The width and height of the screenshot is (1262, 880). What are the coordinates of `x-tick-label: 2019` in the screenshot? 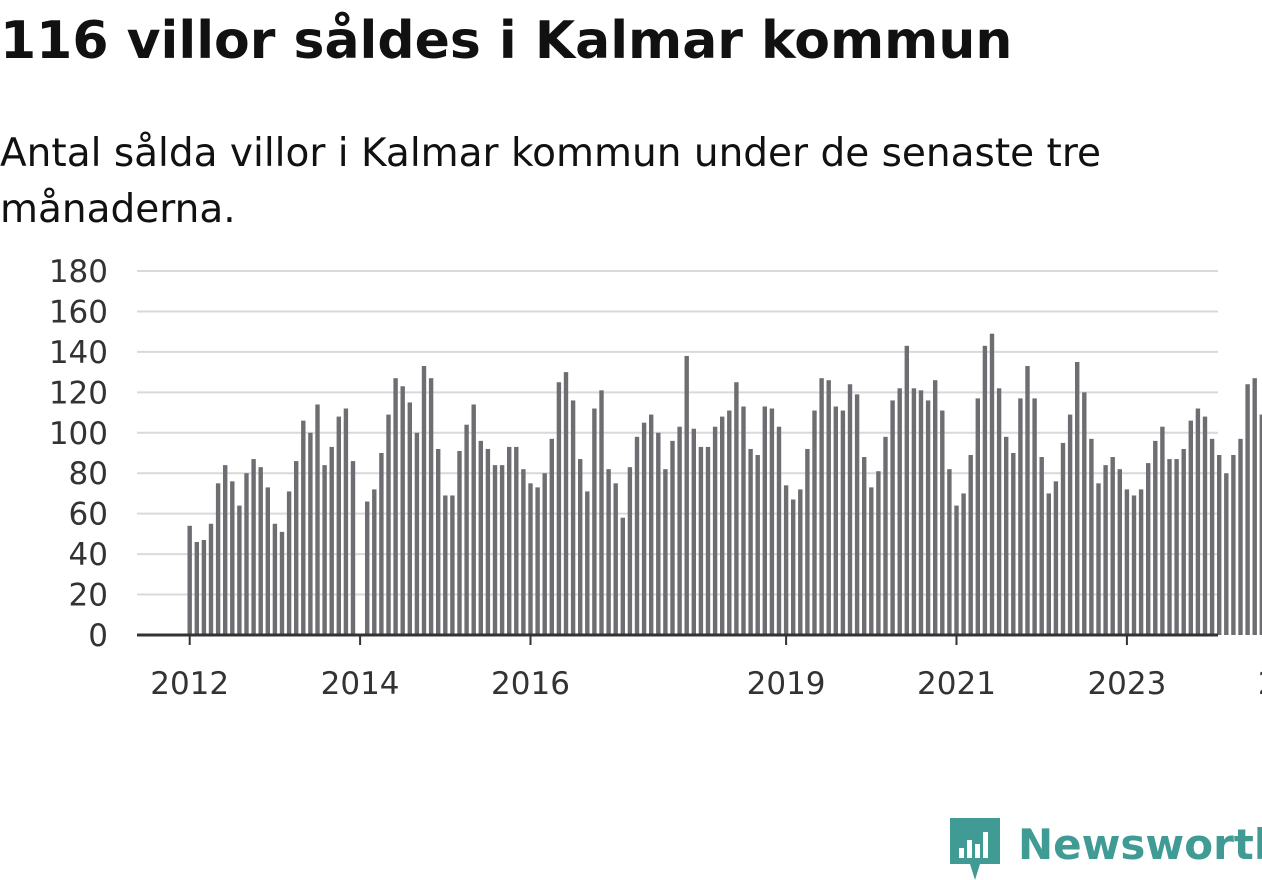 It's located at (786, 684).